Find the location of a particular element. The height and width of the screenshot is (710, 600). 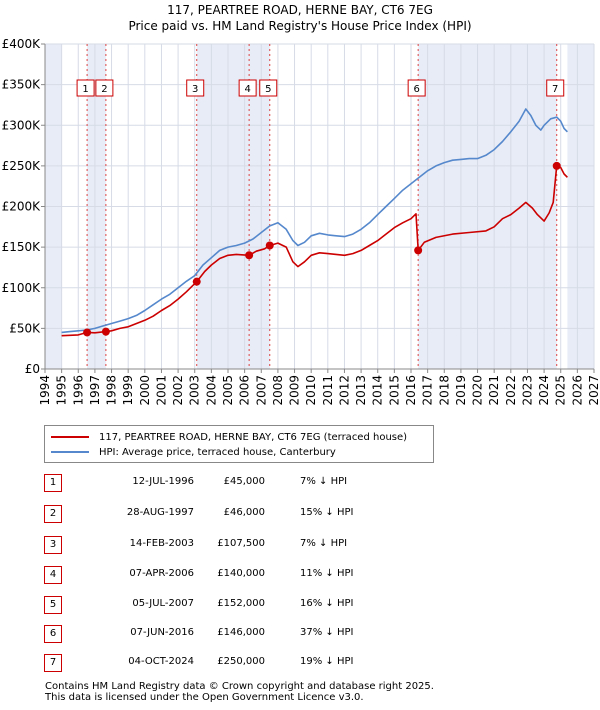

y-tick-label: £300K is located at coordinates (22, 125).